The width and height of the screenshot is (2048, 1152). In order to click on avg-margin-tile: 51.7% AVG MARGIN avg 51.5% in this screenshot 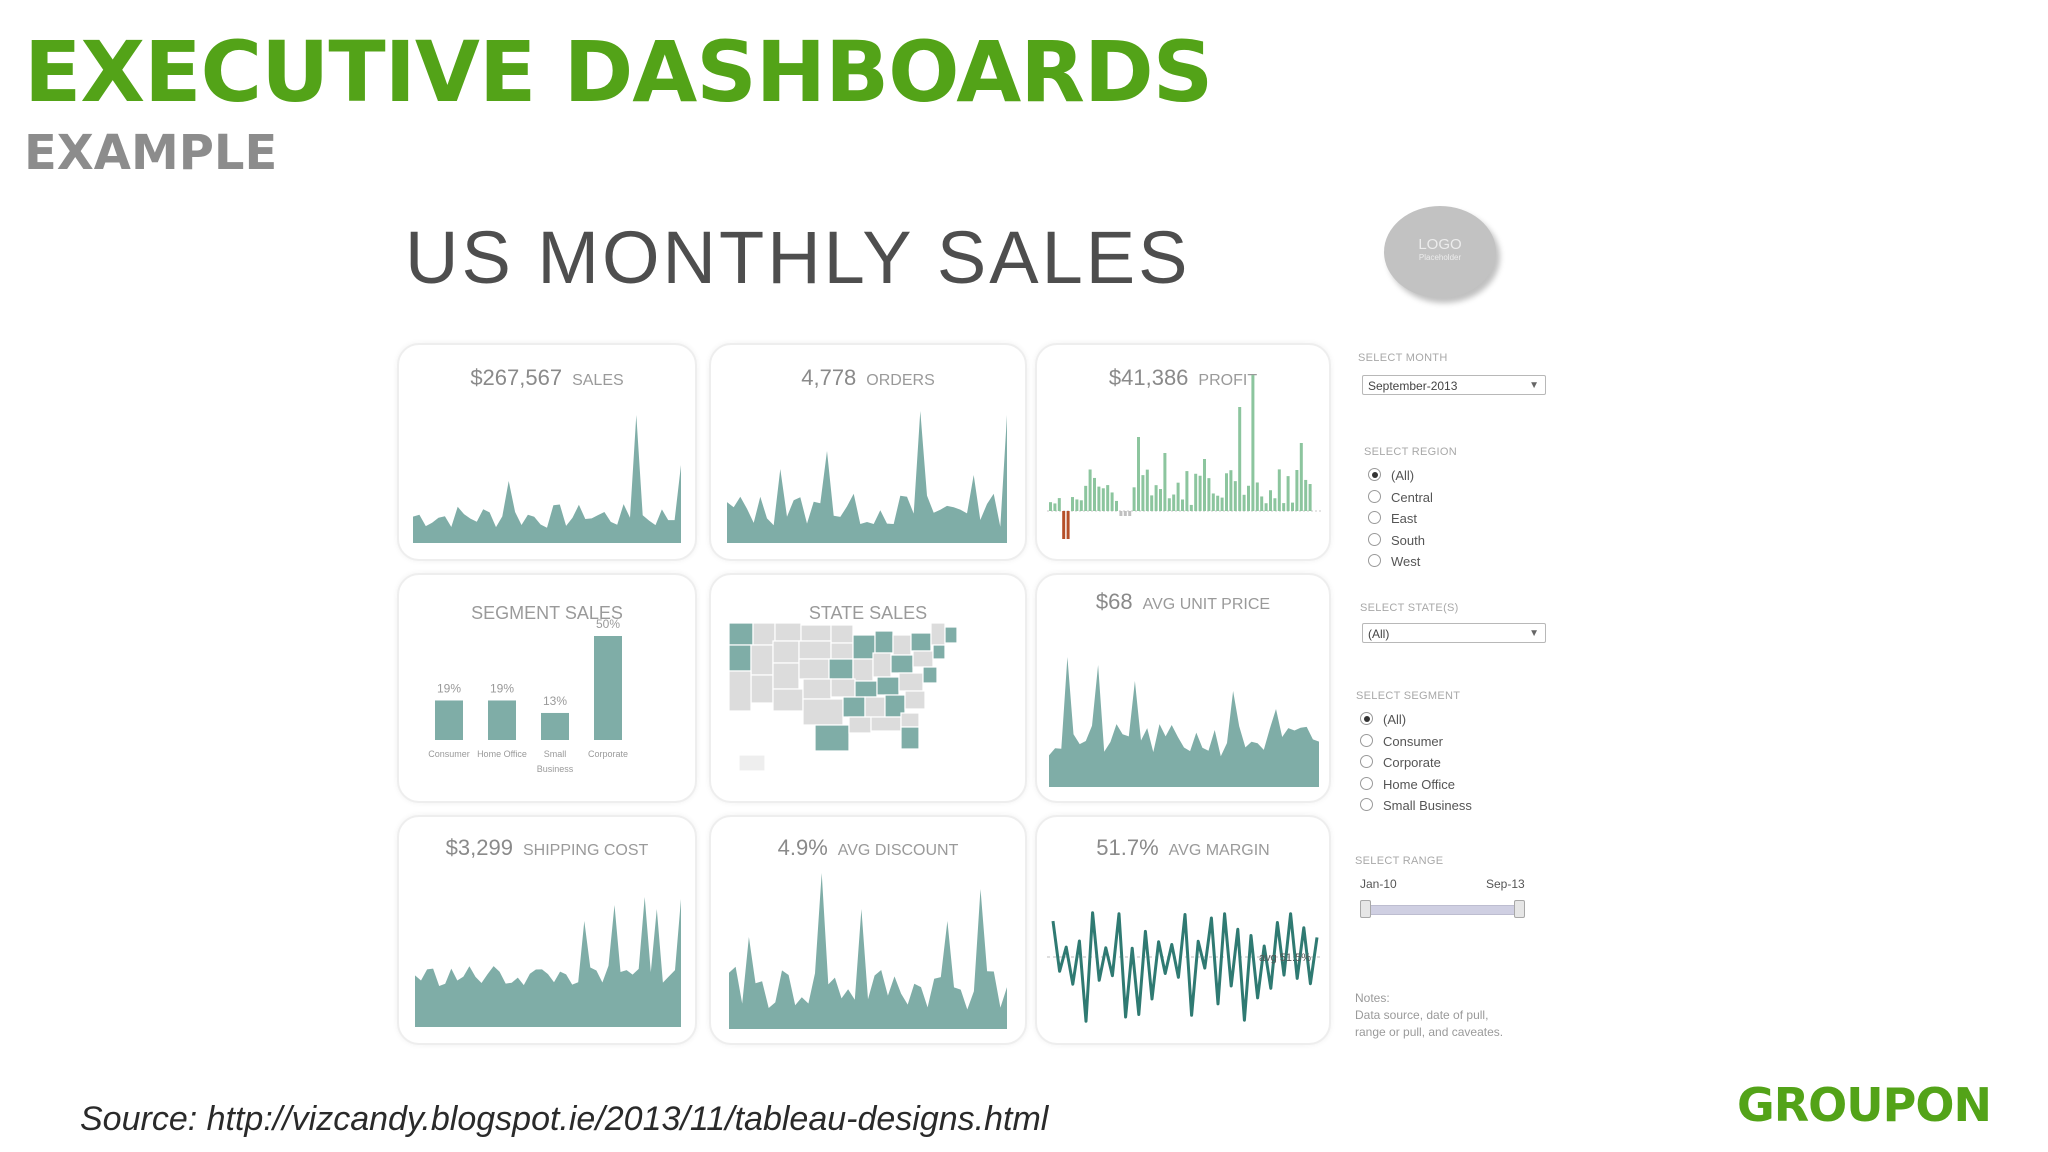, I will do `click(1183, 930)`.